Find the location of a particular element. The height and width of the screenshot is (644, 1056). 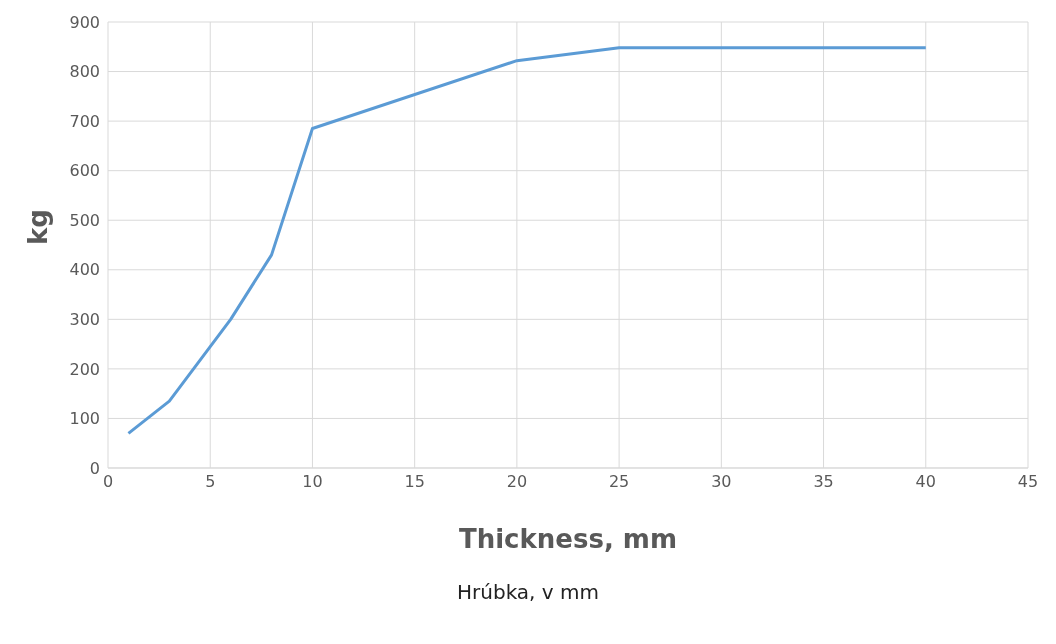

x-tick-label: 35 is located at coordinates (823, 482).